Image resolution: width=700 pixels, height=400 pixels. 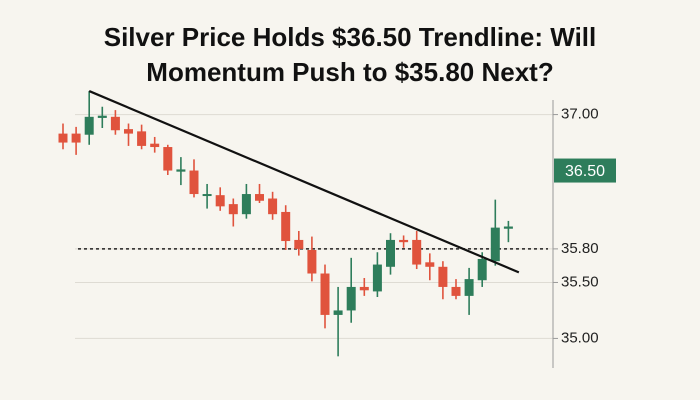 I want to click on y-tick-label: 35.80, so click(x=580, y=248).